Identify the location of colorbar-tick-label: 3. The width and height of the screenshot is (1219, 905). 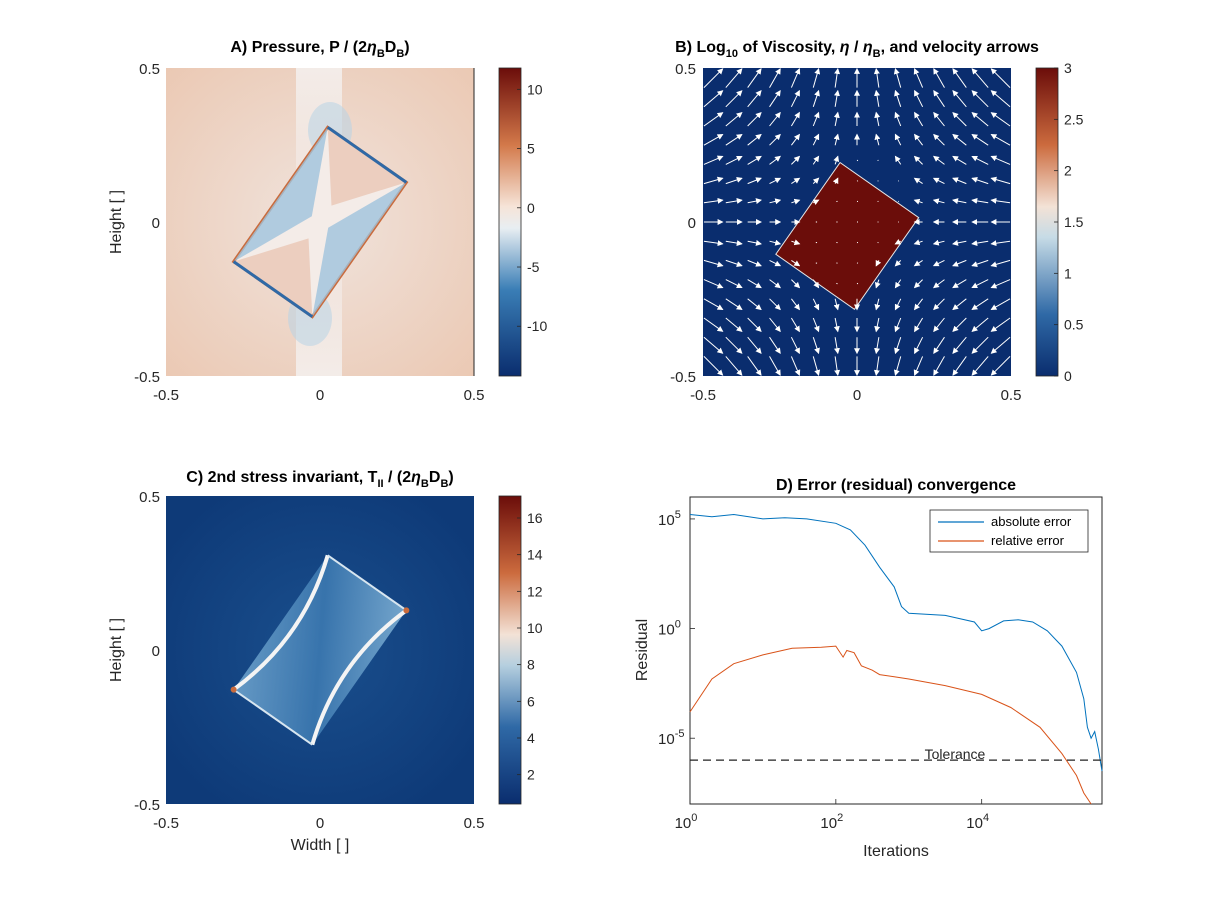
(1068, 68).